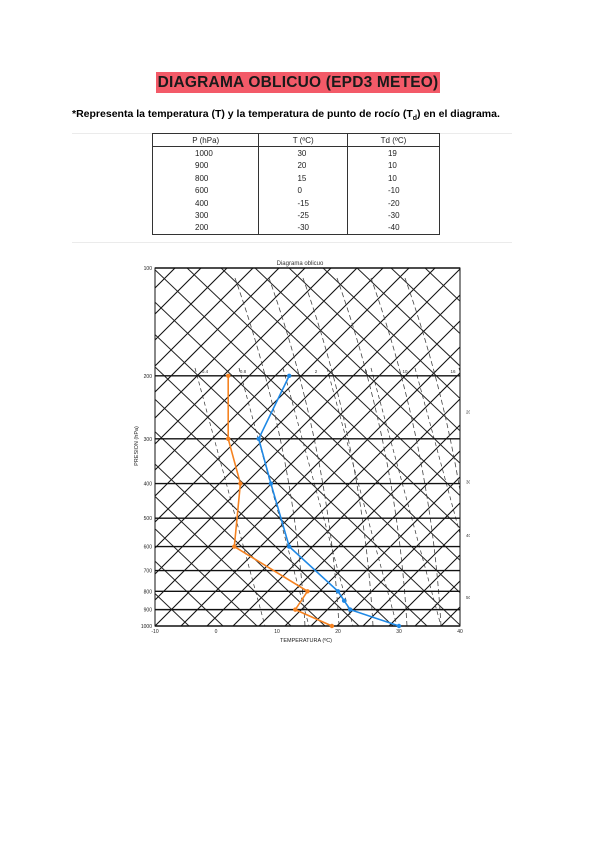 This screenshot has height=848, width=600. Describe the element at coordinates (303, 153) in the screenshot. I see `temperature-cell: 30` at that location.